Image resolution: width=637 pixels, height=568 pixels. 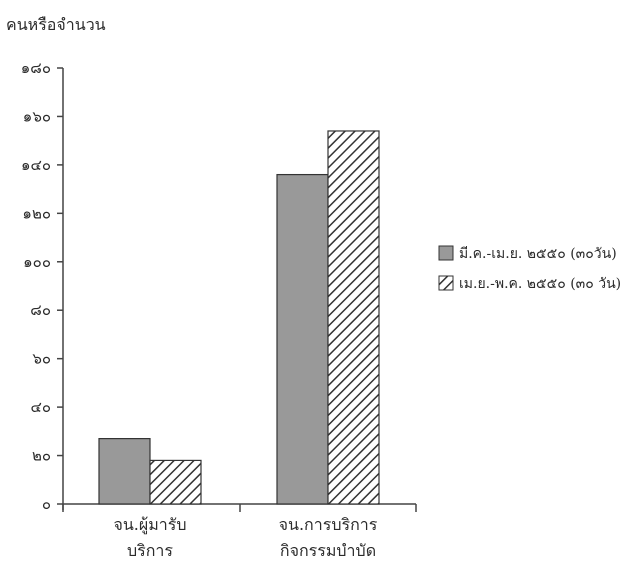 I want to click on y-tick-label: ๑๐๐, so click(x=37, y=262).